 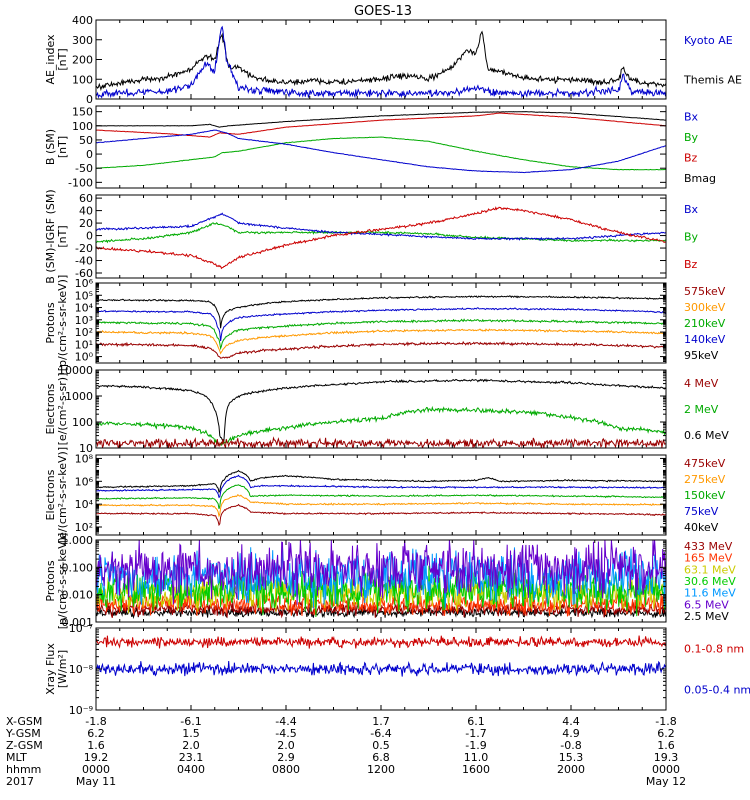 What do you see at coordinates (381, 515) in the screenshot?
I see `series-line-475keV` at bounding box center [381, 515].